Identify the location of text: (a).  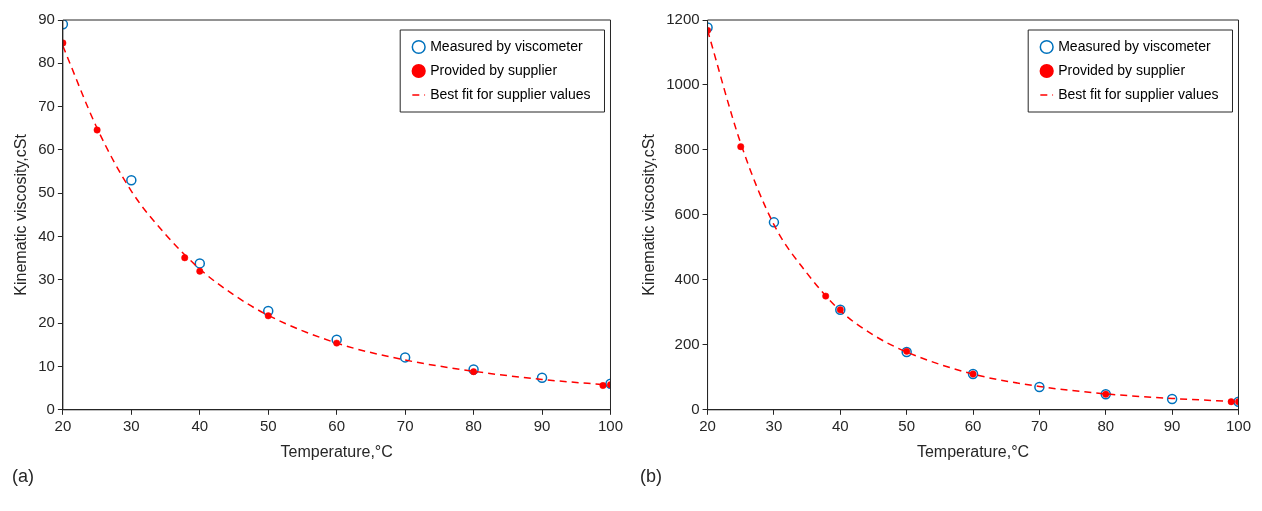
(23, 476).